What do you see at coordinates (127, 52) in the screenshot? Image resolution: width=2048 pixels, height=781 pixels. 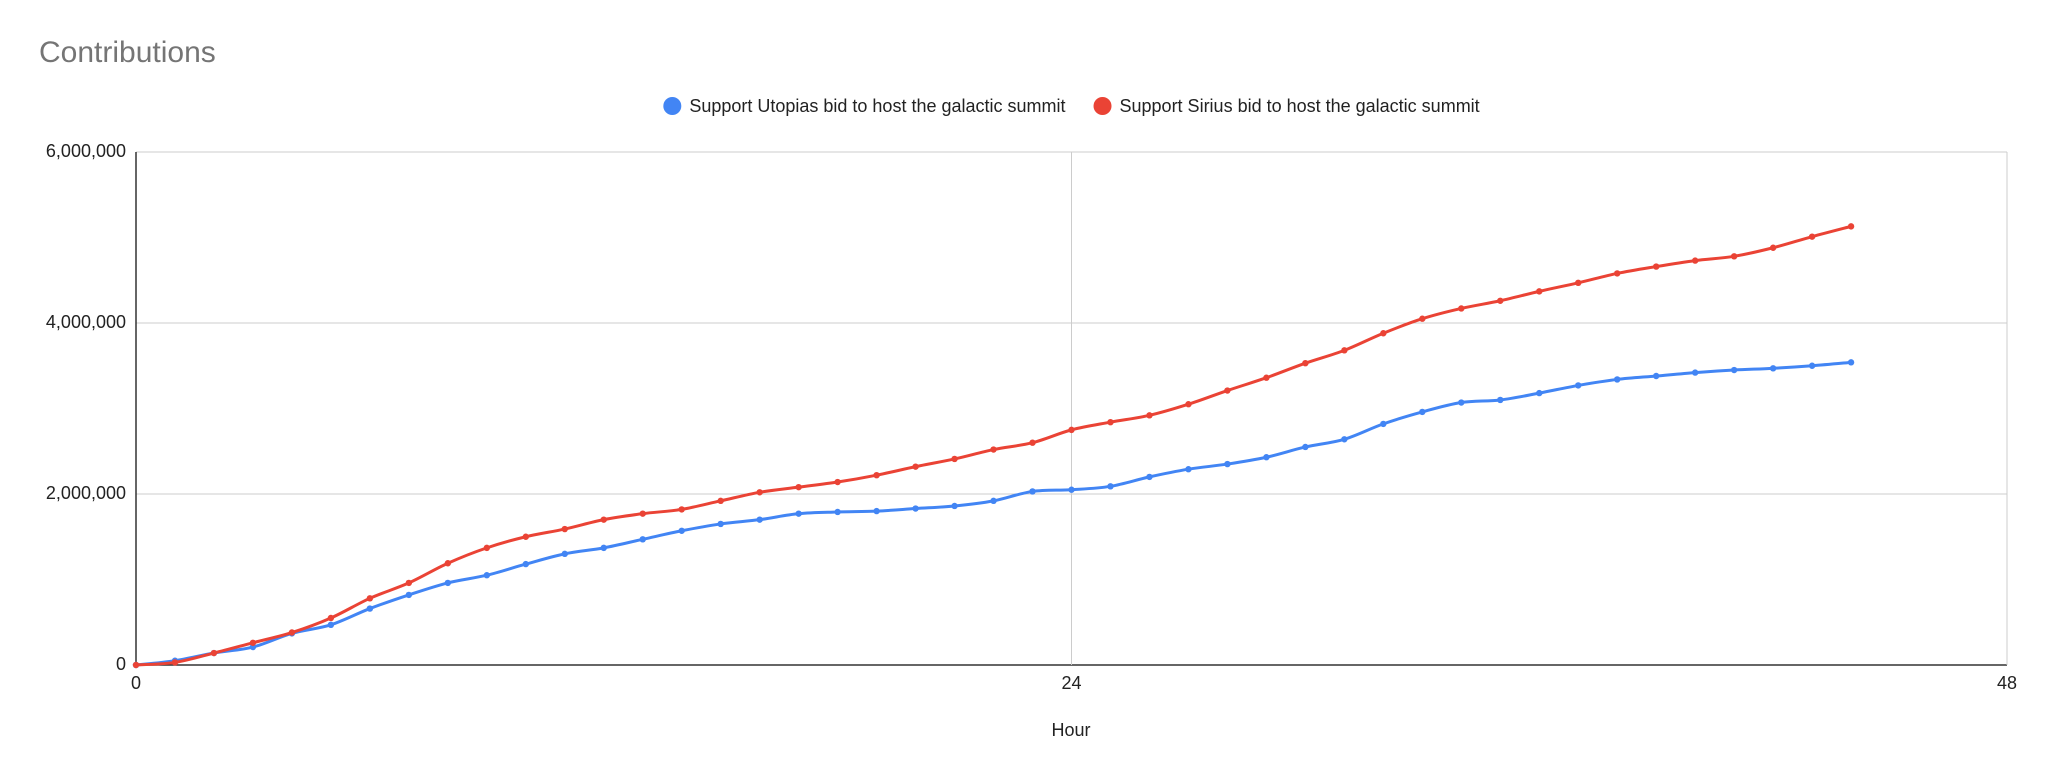 I see `chart-title: Contributions` at bounding box center [127, 52].